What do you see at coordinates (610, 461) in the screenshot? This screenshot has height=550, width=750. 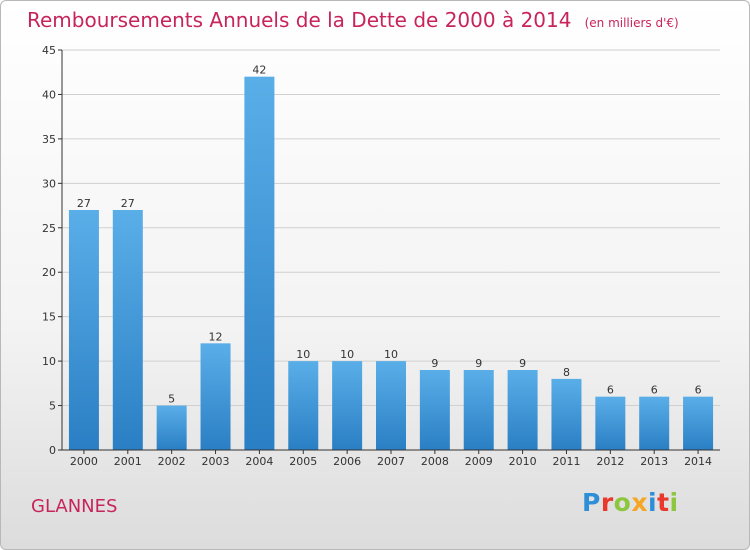 I see `x-tick-label: 2012` at bounding box center [610, 461].